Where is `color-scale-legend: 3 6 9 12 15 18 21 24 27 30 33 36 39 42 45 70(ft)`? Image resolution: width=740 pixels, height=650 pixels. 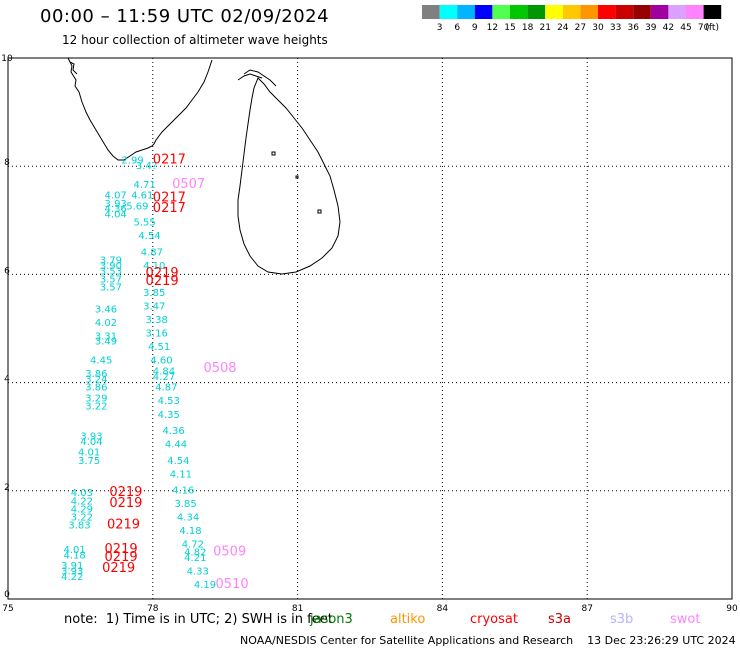 color-scale-legend: 3 6 9 12 15 18 21 24 27 30 33 36 39 42 45 70(ft) is located at coordinates (572, 19).